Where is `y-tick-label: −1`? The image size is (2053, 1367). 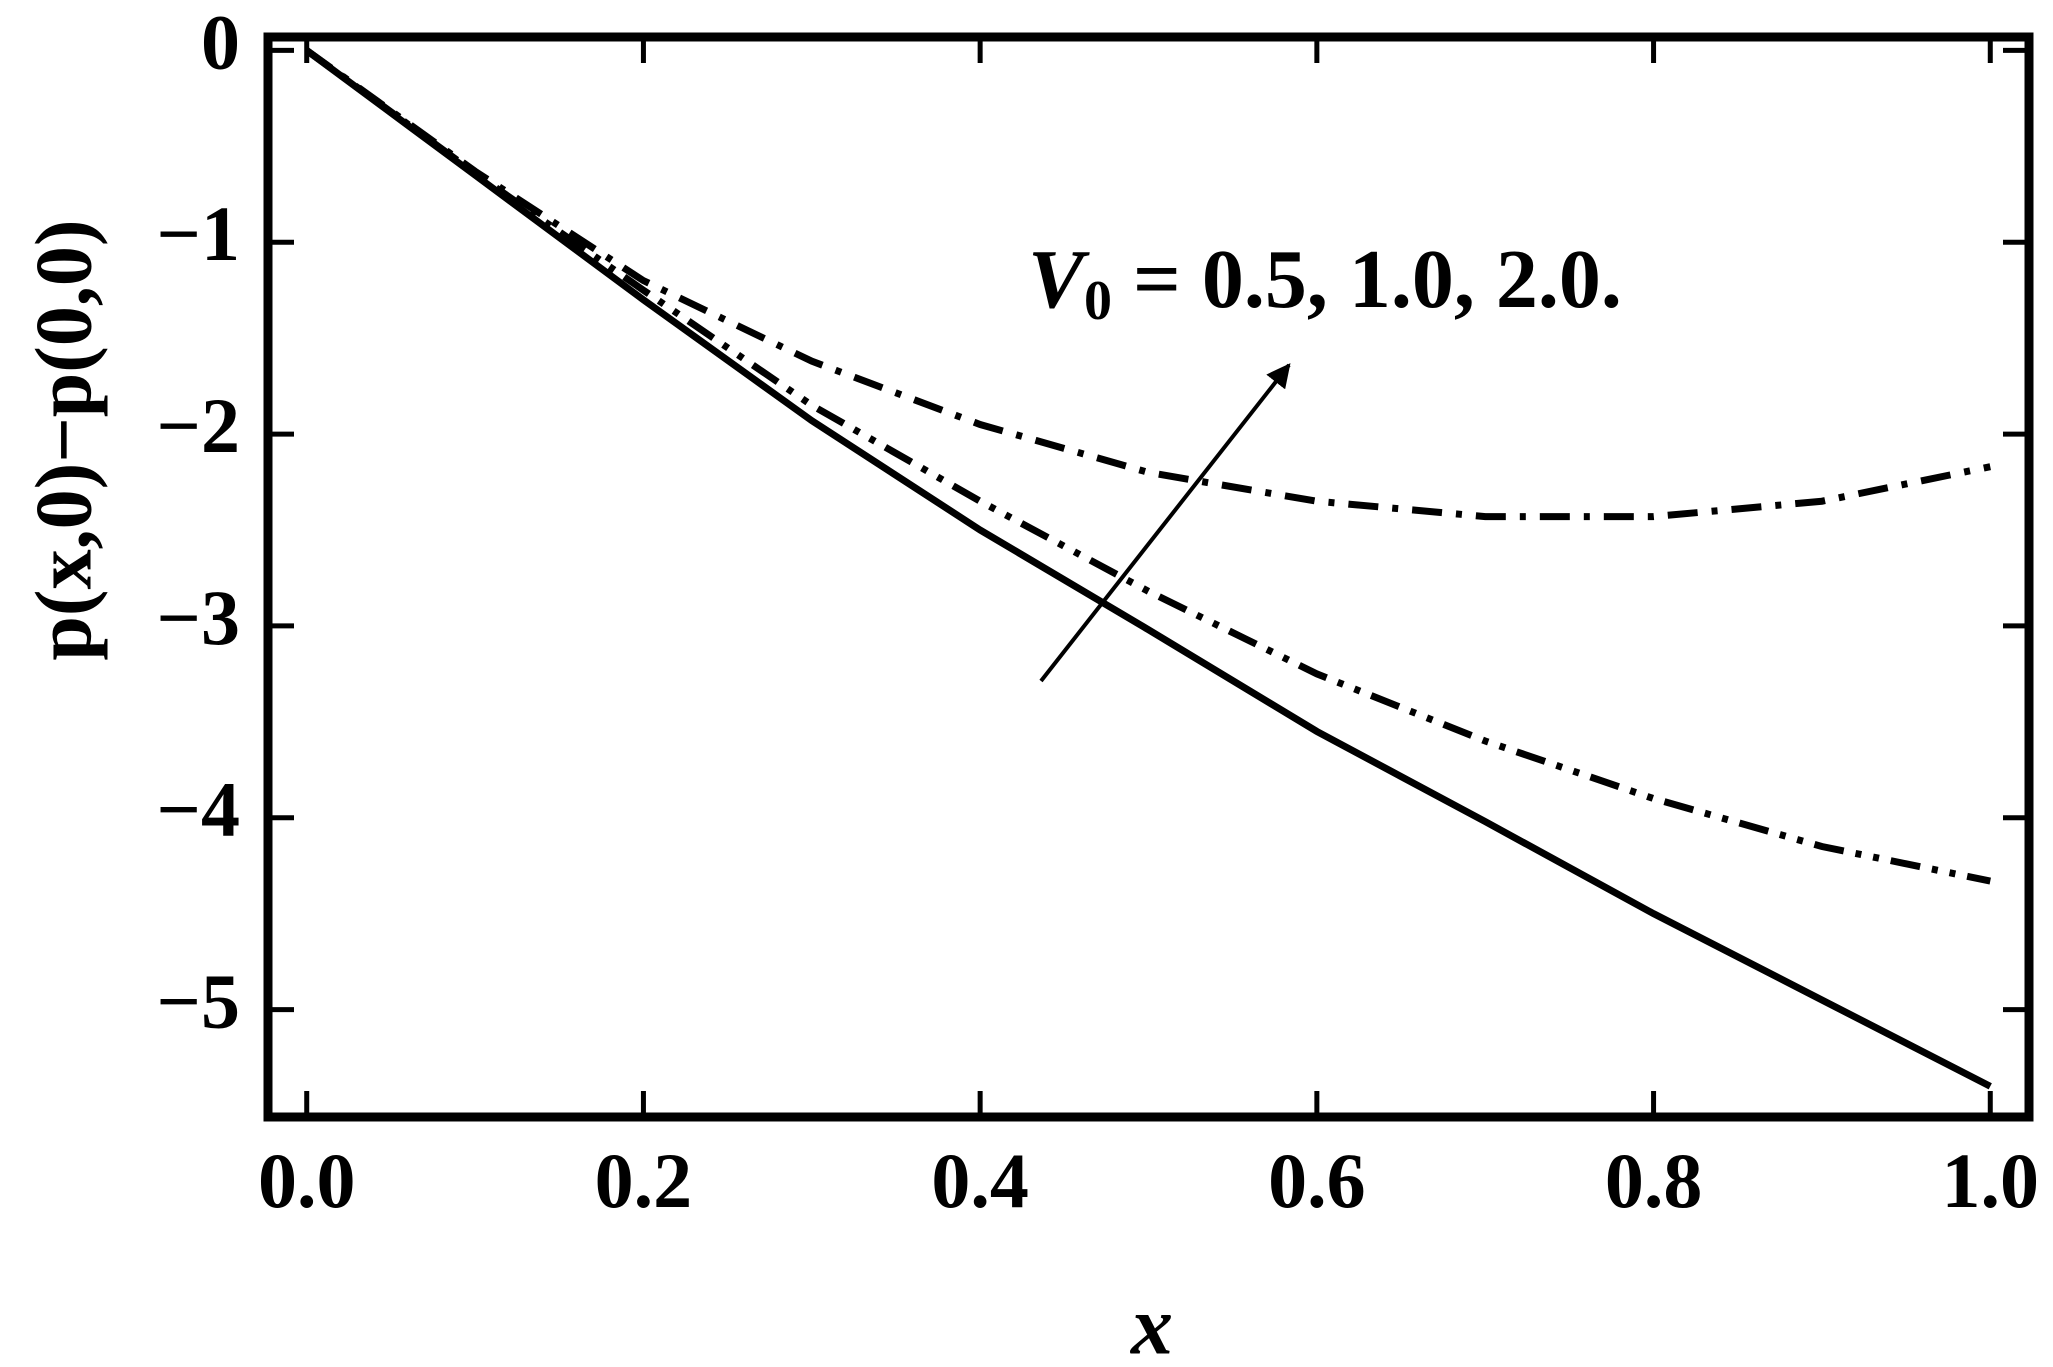
y-tick-label: −1 is located at coordinates (198, 233).